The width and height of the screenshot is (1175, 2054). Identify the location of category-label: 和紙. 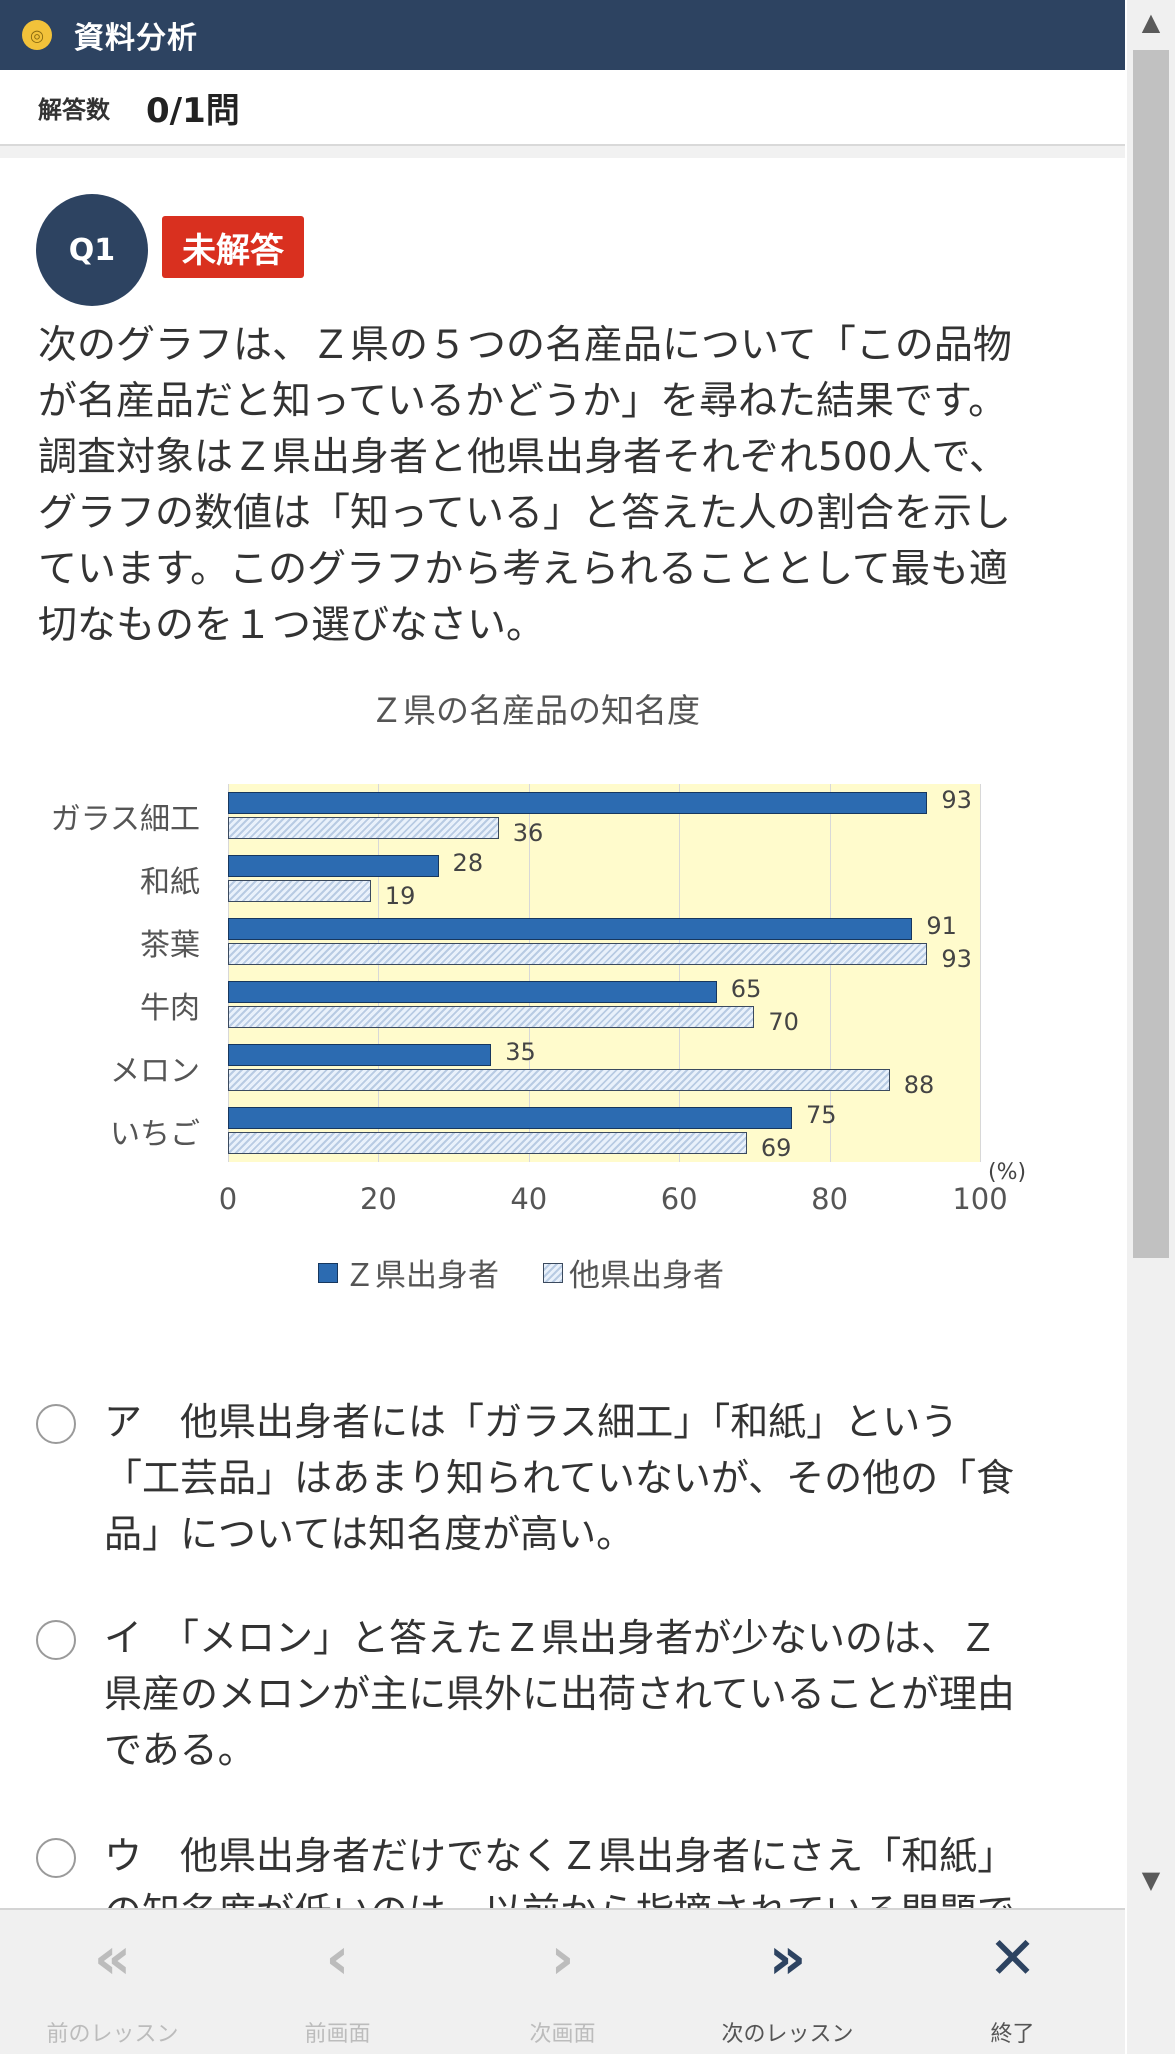
(170, 882).